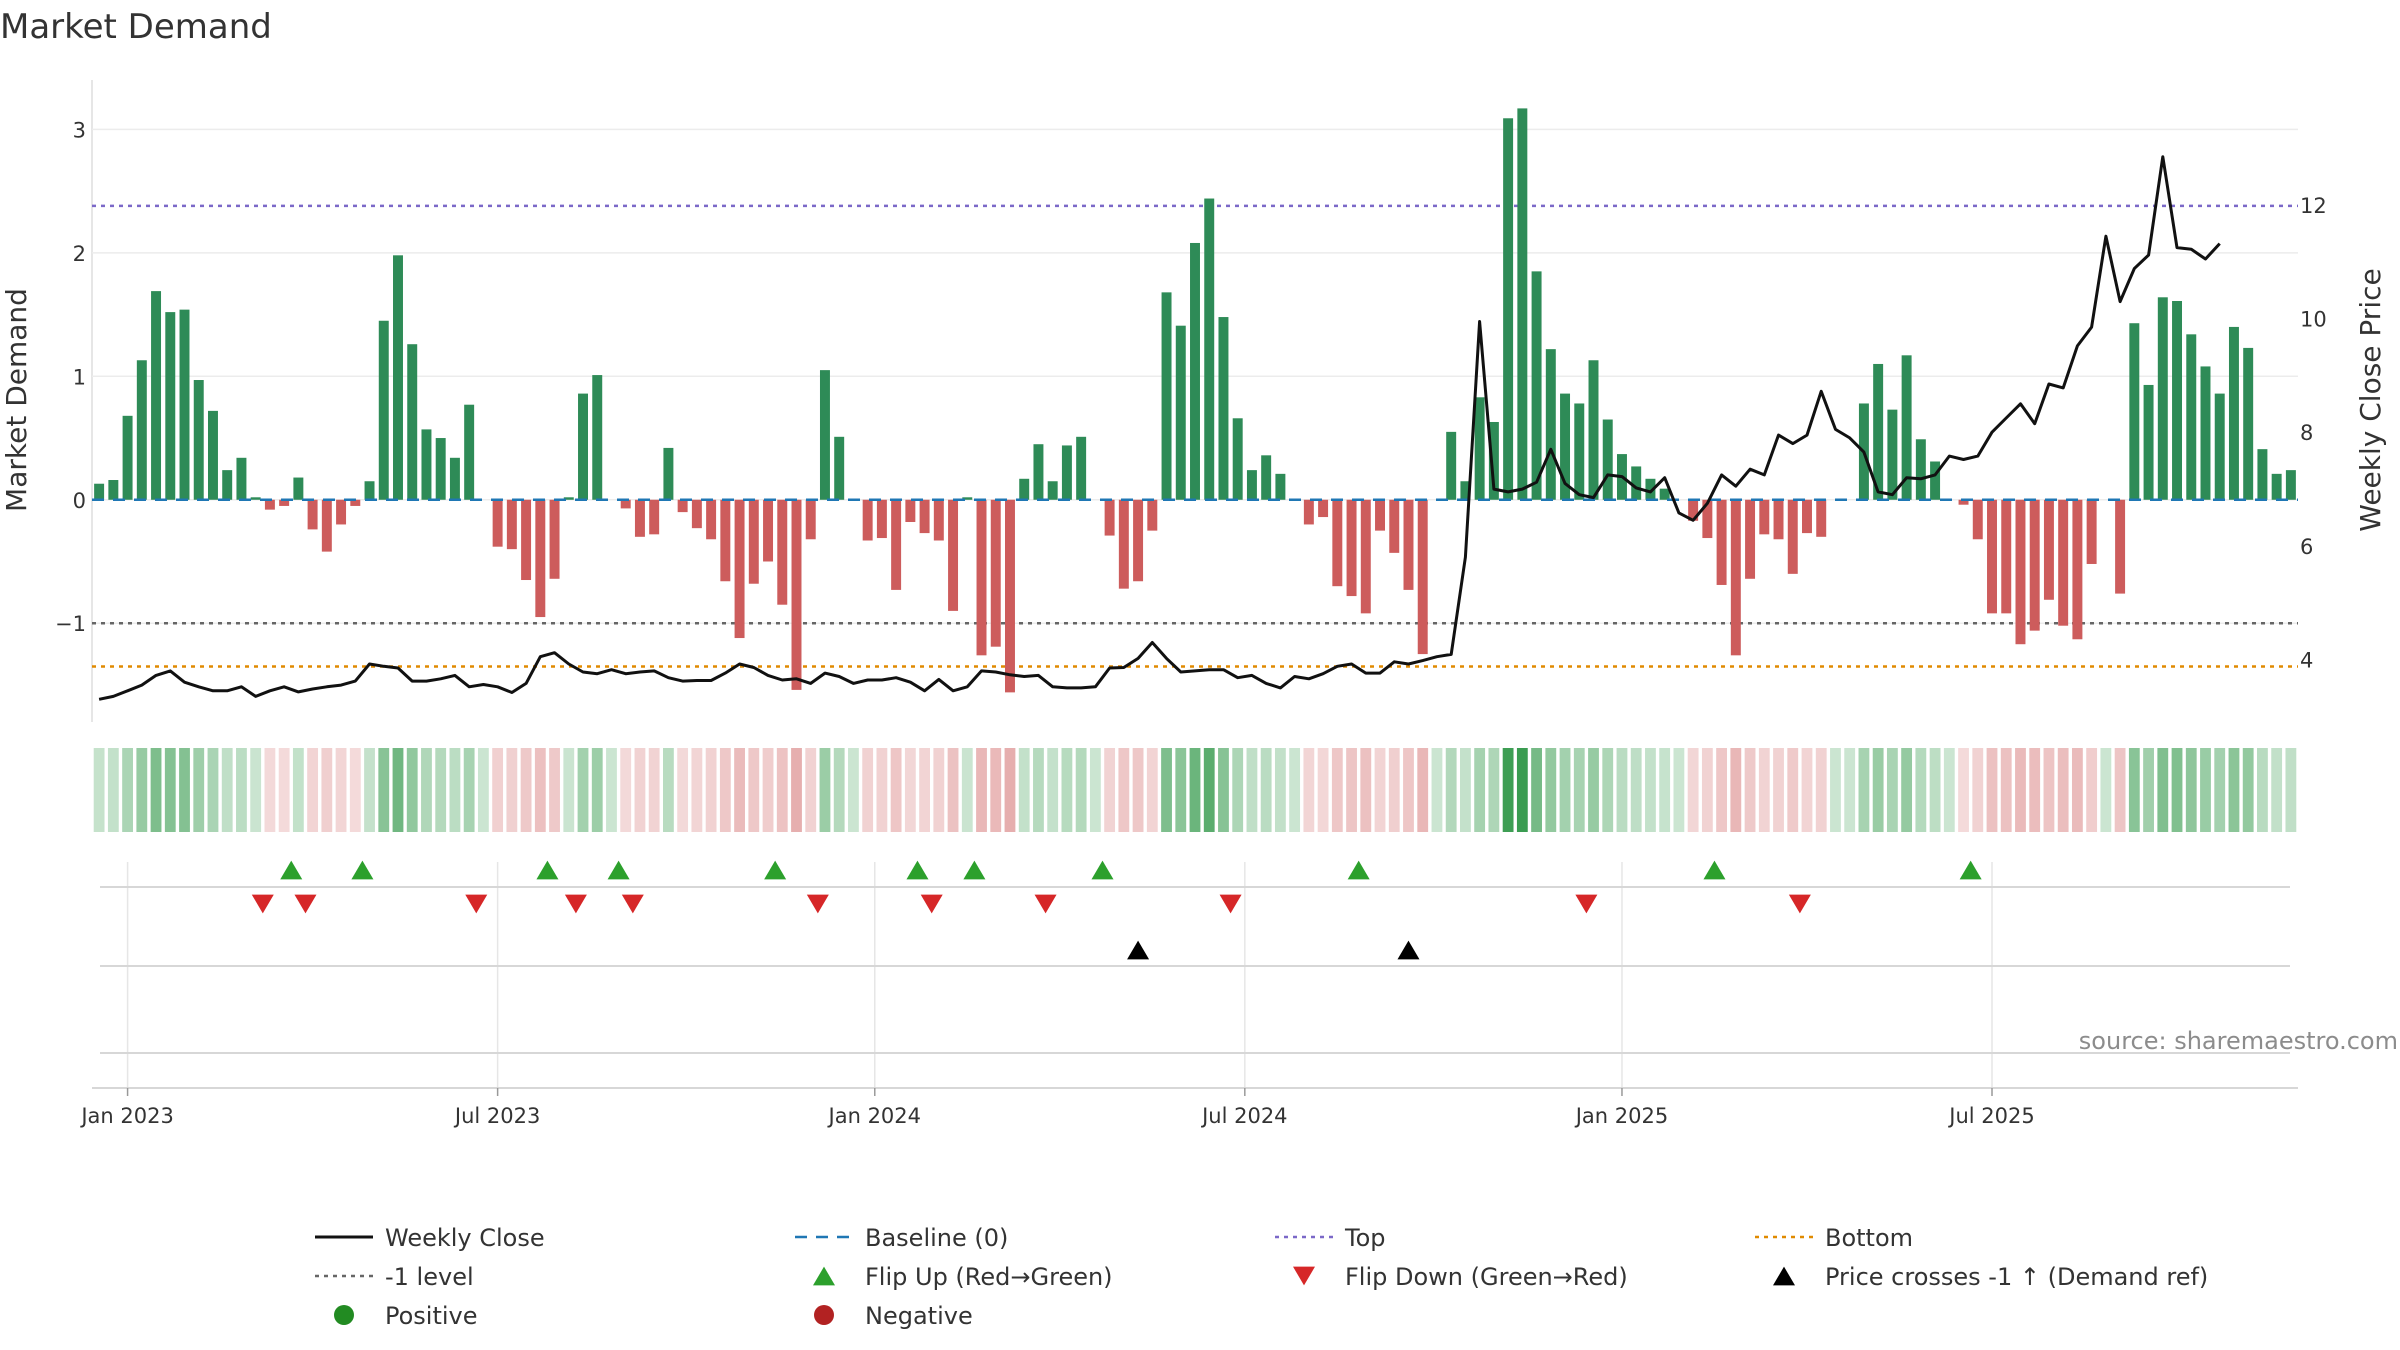 Image resolution: width=2400 pixels, height=1350 pixels. I want to click on left-tick-label: 1, so click(79, 377).